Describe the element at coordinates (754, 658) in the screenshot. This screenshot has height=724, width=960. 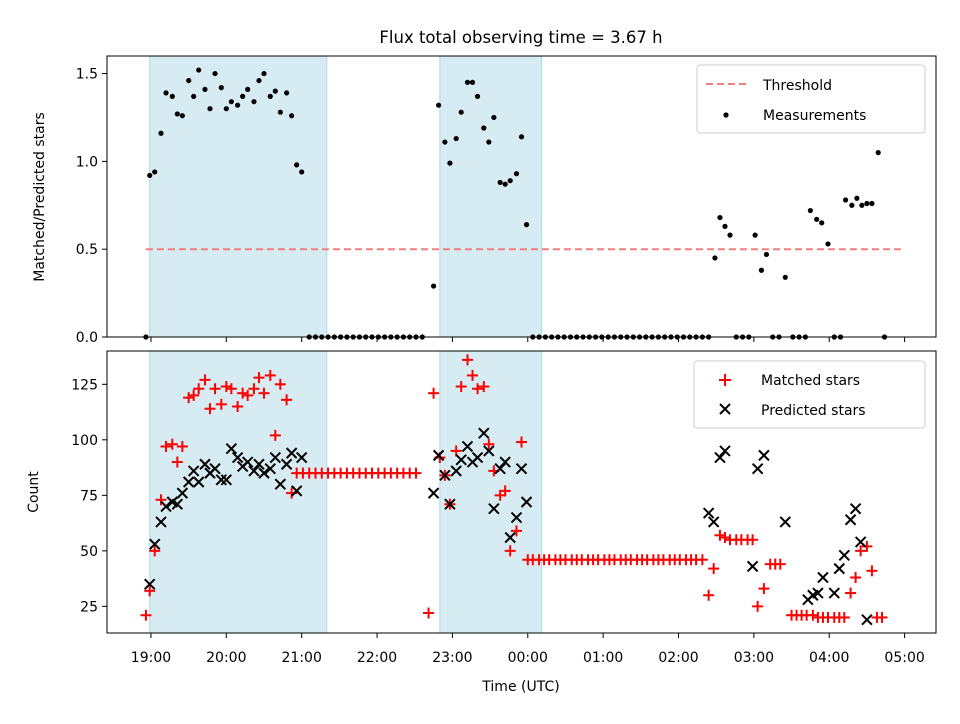
I see `x-tick-label: 03:00` at that location.